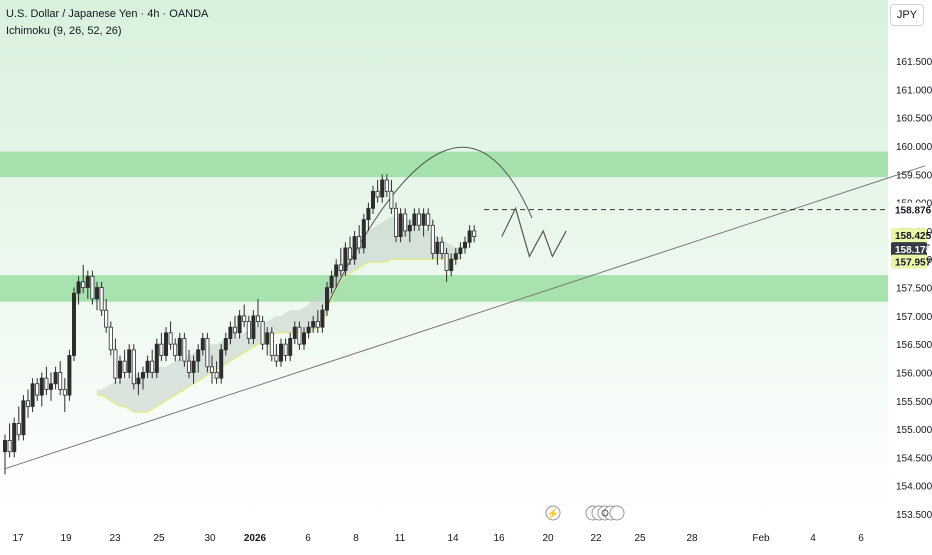 The height and width of the screenshot is (555, 932). What do you see at coordinates (279, 335) in the screenshot?
I see `cloud-edge-line` at bounding box center [279, 335].